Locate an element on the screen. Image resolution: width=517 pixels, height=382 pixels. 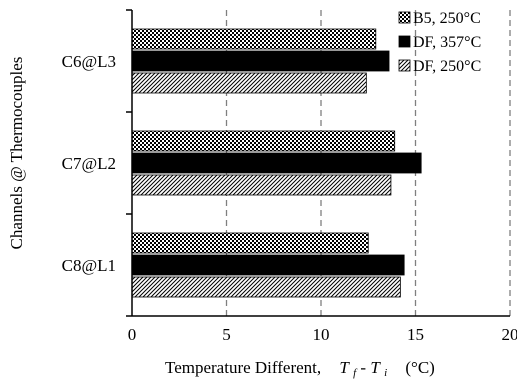
bar-C8@L1-B5, 250°C is located at coordinates (250, 243).